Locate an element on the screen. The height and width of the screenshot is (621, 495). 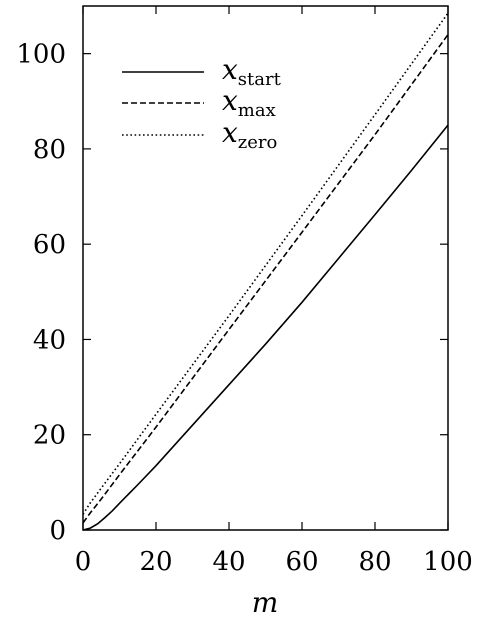
legend-entry-max: xmax is located at coordinates (249, 102).